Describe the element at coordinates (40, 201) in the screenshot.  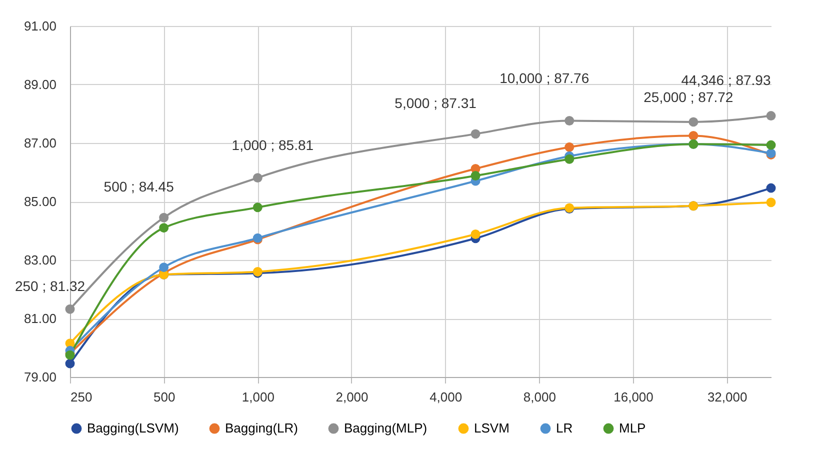
I see `y-tick-label: 85.00` at that location.